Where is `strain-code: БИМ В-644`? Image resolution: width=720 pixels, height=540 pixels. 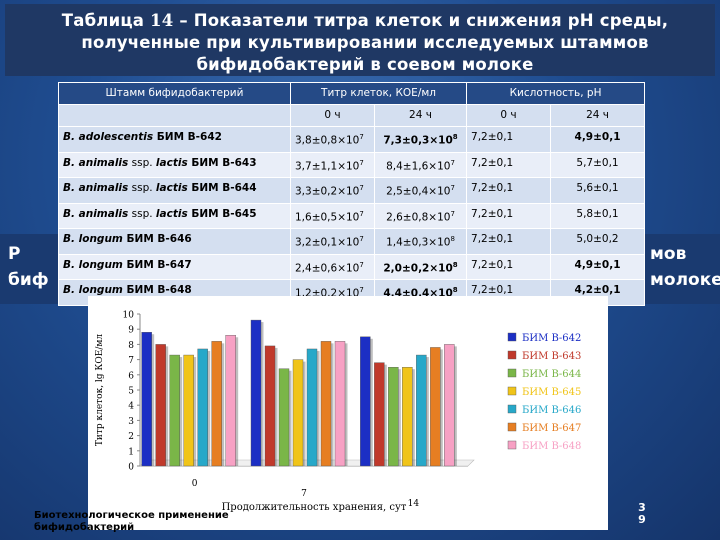 strain-code: БИМ В-644 is located at coordinates (222, 188).